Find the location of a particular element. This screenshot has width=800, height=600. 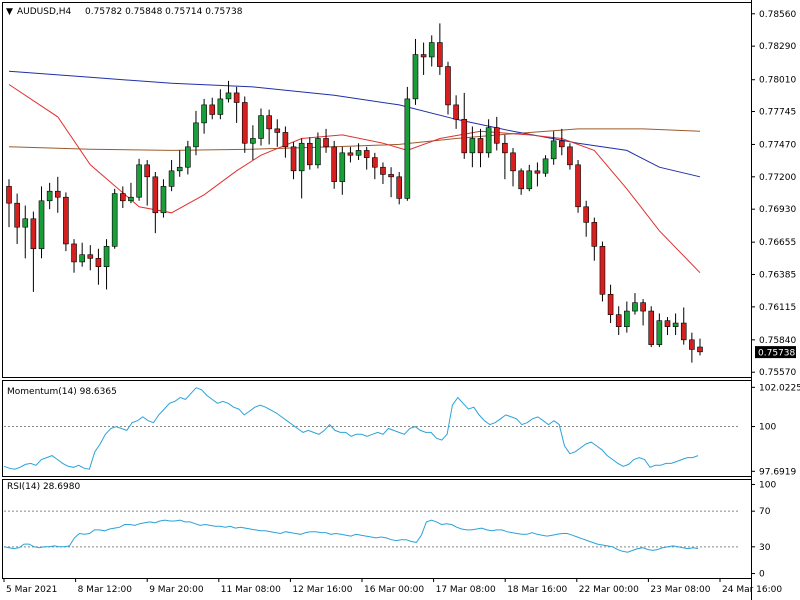

momentum-label: Momentum(14) 98.6365 is located at coordinates (62, 392).